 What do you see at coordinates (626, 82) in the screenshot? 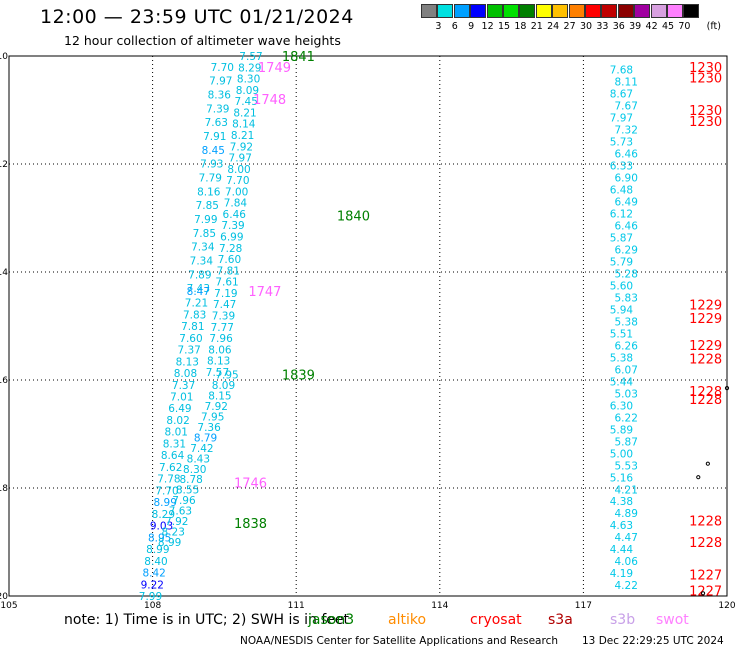
I see `wave-height-value: 8.11` at bounding box center [626, 82].